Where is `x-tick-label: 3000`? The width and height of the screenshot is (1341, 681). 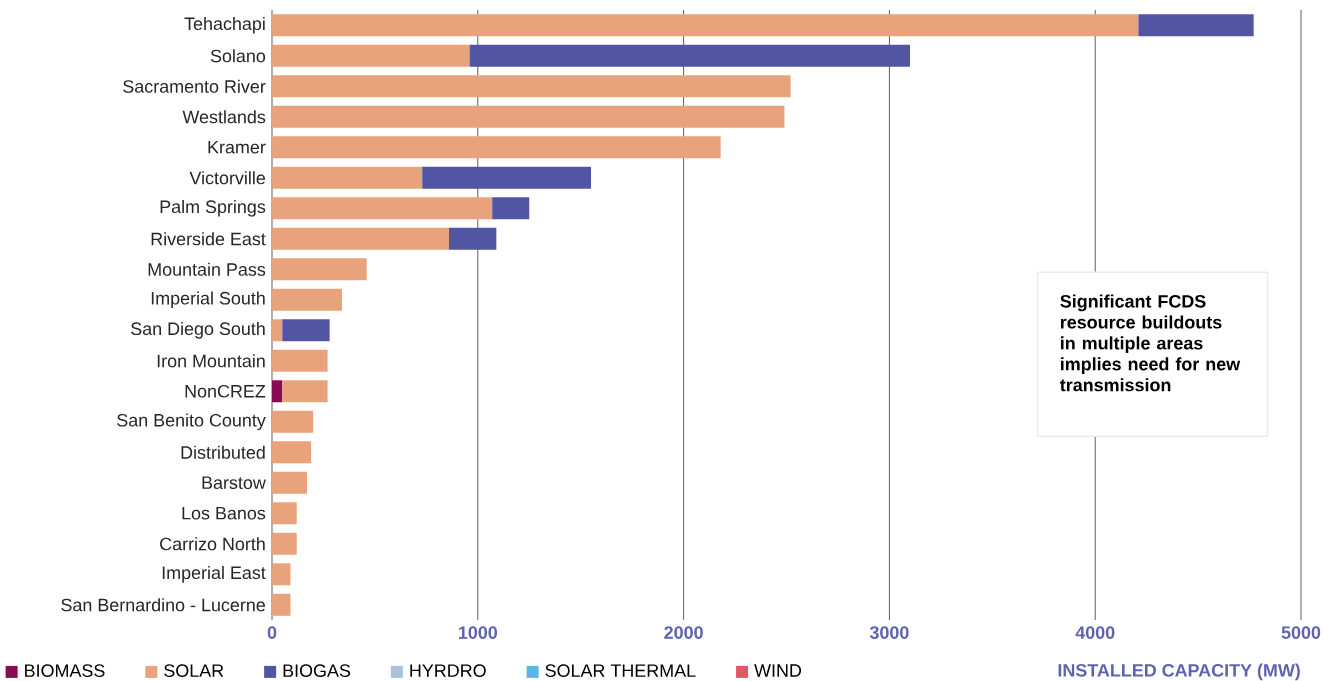
x-tick-label: 3000 is located at coordinates (889, 632).